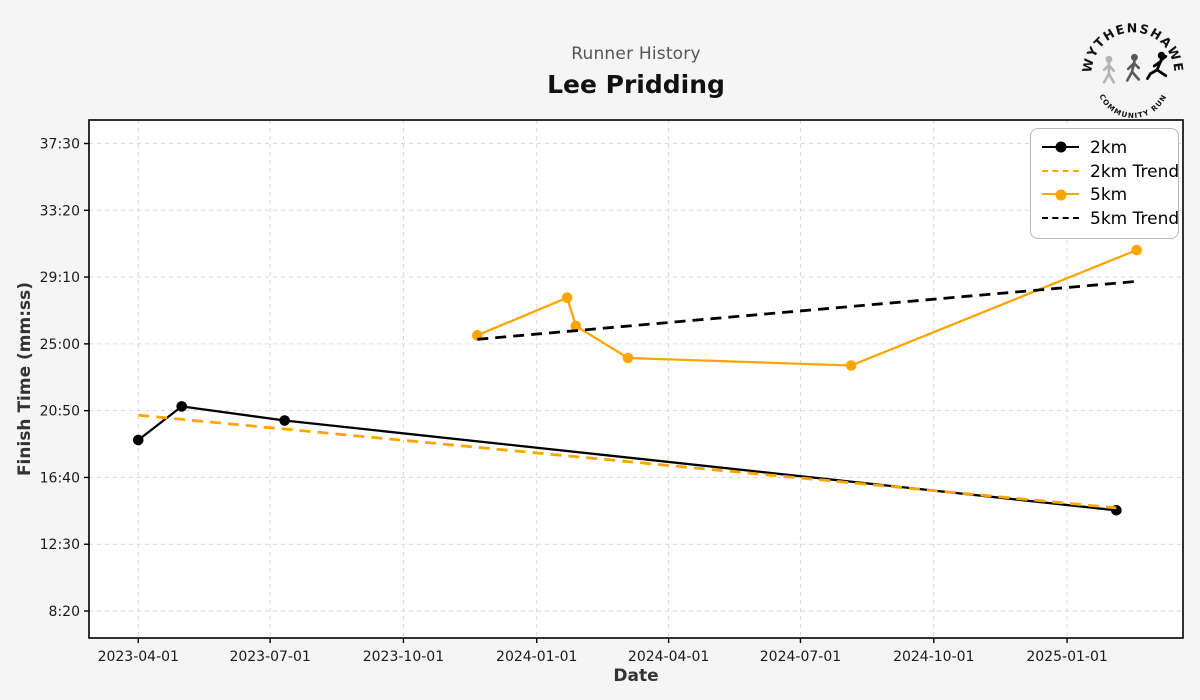  What do you see at coordinates (1135, 171) in the screenshot?
I see `legend-label: 2km Trend` at bounding box center [1135, 171].